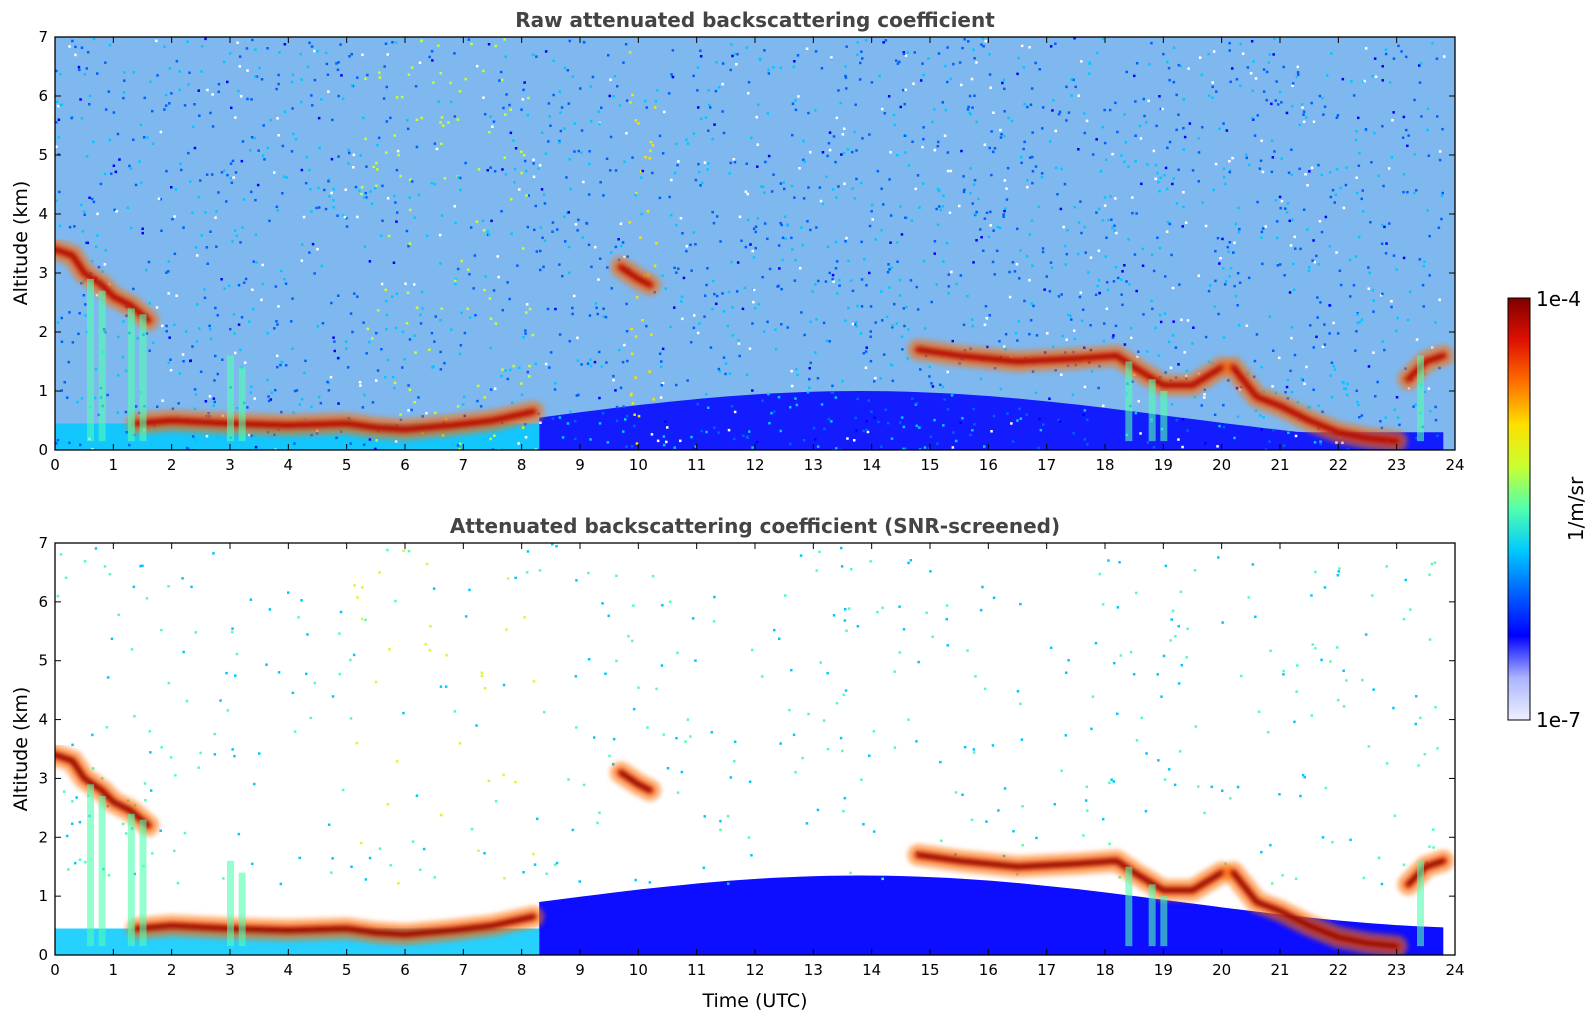 The height and width of the screenshot is (1020, 1595). What do you see at coordinates (43, 602) in the screenshot?
I see `y-tick-label: 6` at bounding box center [43, 602].